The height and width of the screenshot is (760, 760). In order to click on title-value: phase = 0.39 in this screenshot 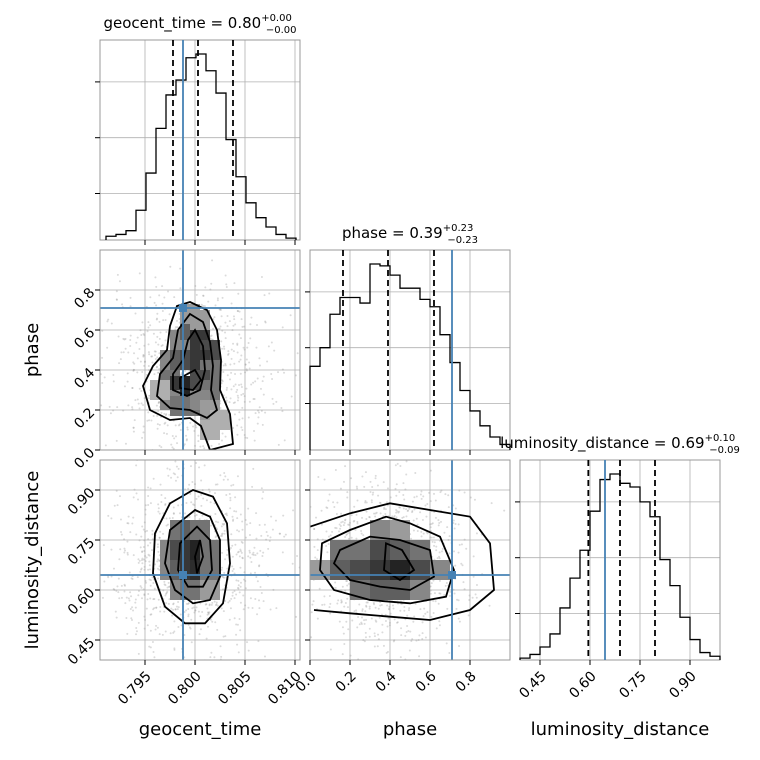, I will do `click(392, 233)`.